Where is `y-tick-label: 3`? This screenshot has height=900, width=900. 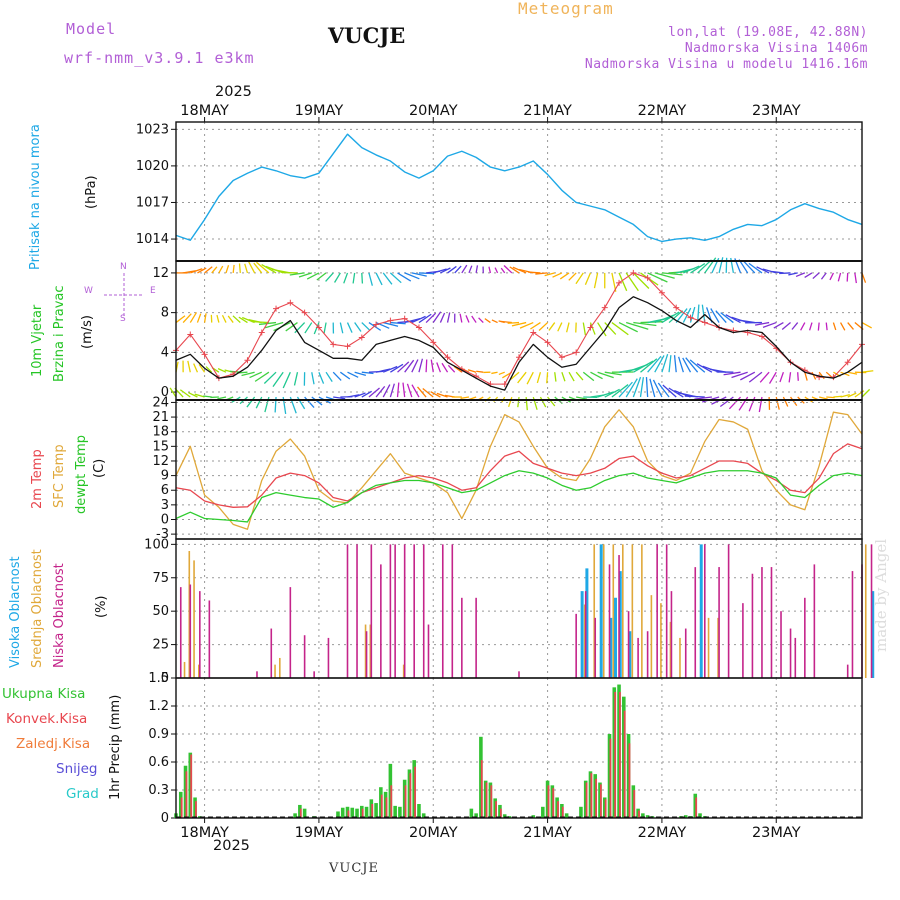
y-tick-label: 3 is located at coordinates (165, 505).